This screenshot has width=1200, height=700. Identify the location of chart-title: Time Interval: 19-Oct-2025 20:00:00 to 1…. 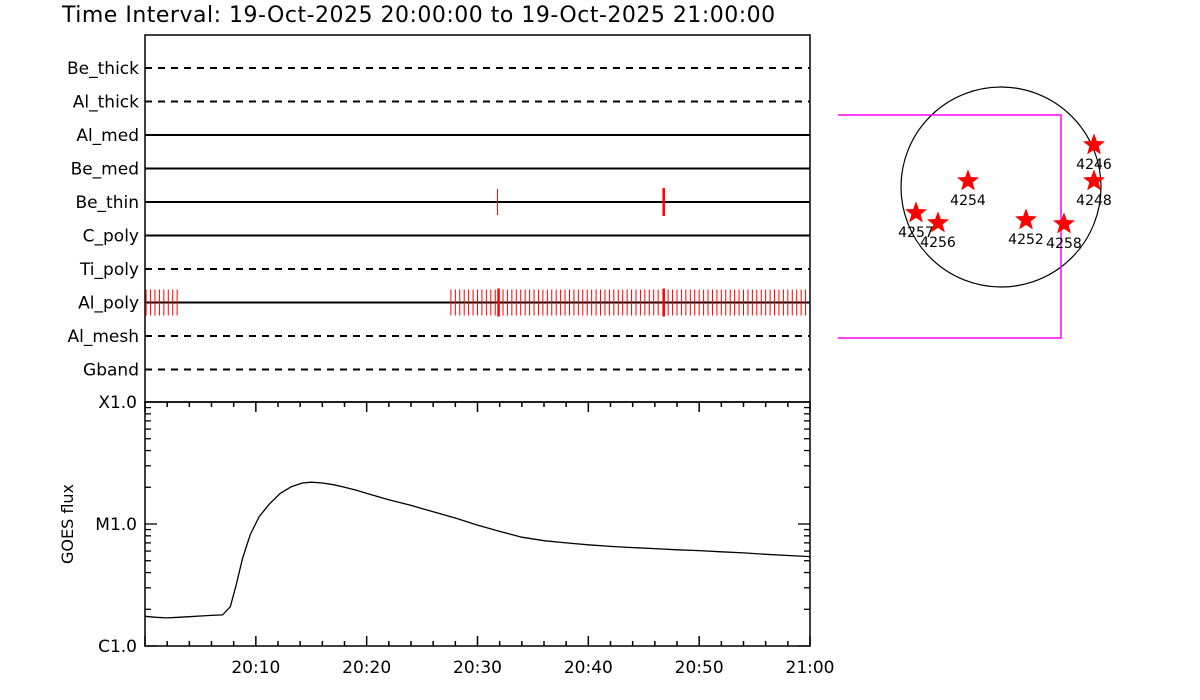
(419, 15).